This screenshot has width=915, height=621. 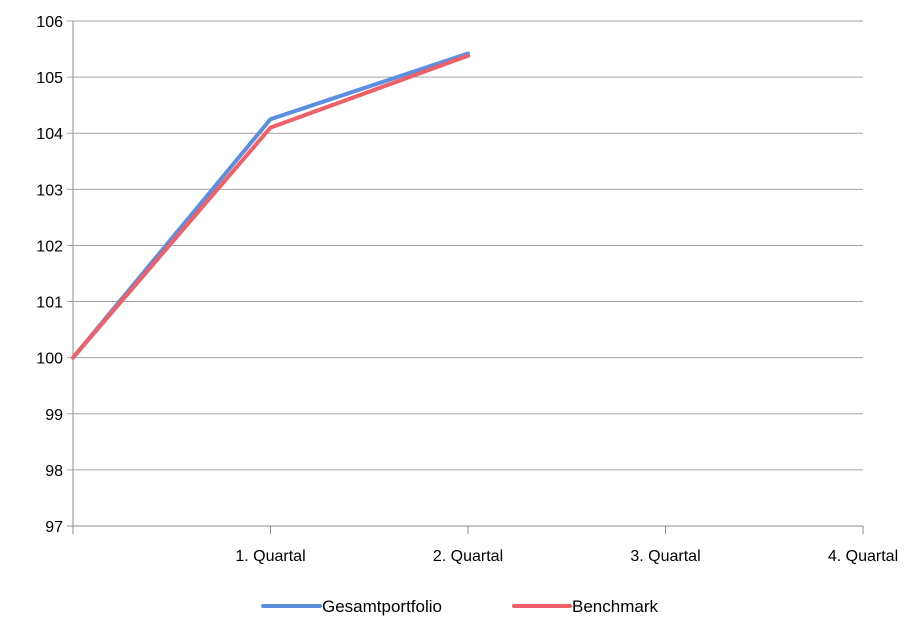 I want to click on y-tick-label: 97, so click(x=54, y=527).